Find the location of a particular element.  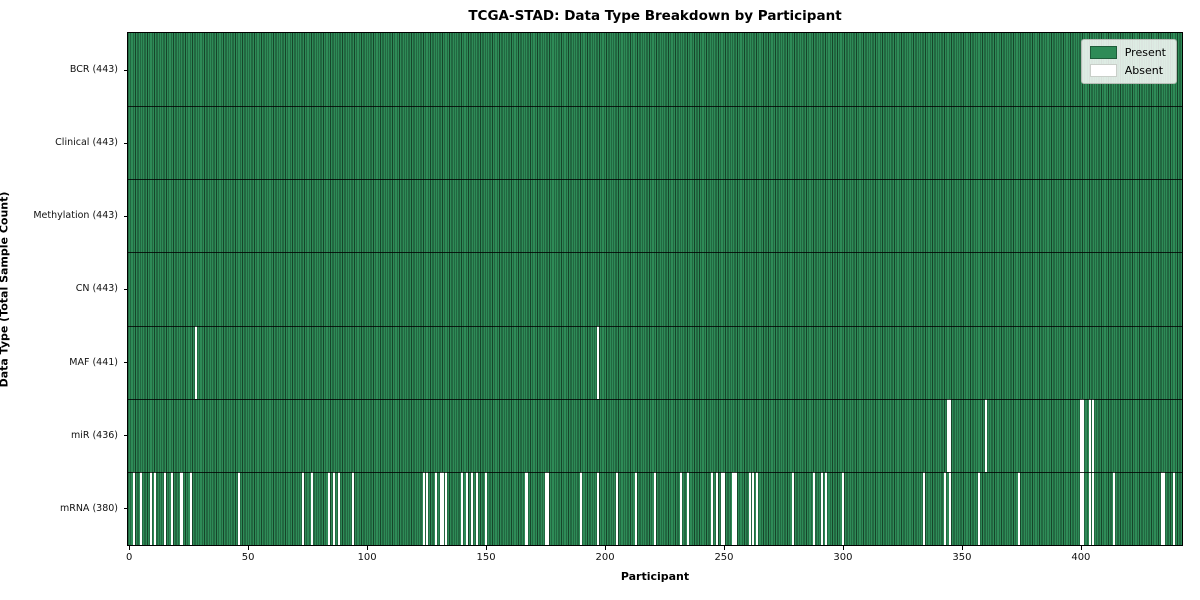

y-tick-label: miR (436) is located at coordinates (94, 435).